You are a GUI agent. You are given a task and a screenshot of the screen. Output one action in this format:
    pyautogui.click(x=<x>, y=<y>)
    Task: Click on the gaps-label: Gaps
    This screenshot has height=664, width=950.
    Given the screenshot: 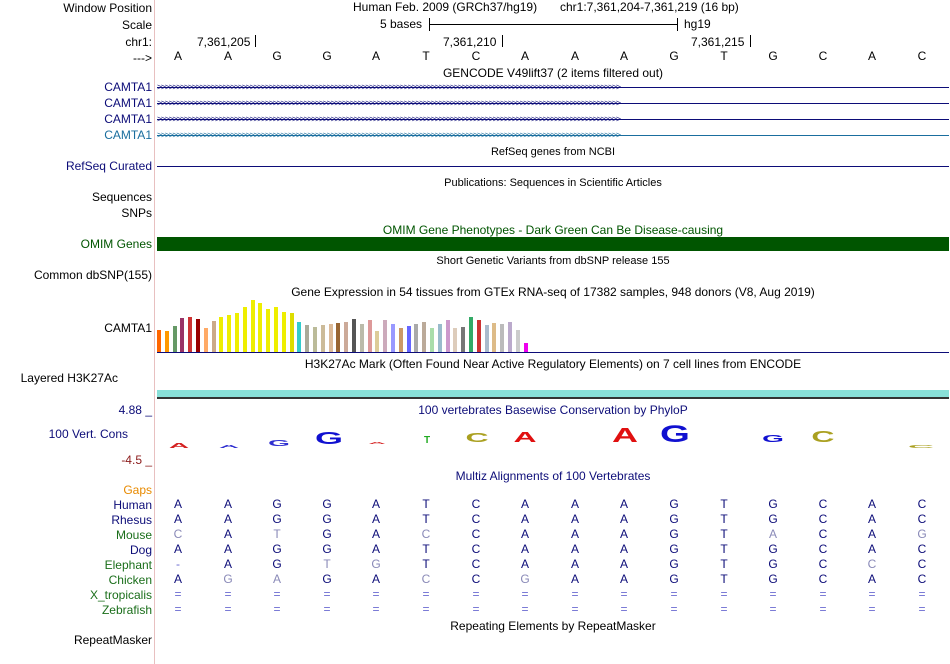 What is the action you would take?
    pyautogui.click(x=137, y=490)
    